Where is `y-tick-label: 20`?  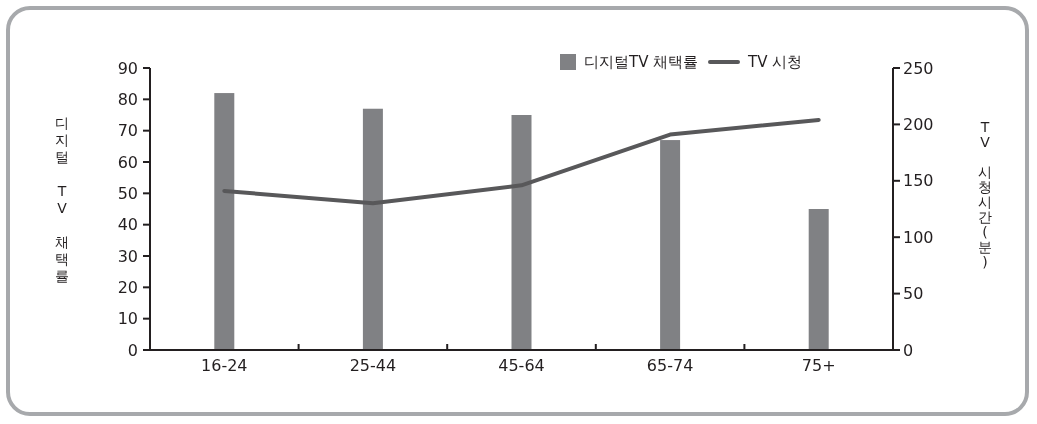 y-tick-label: 20 is located at coordinates (127, 287).